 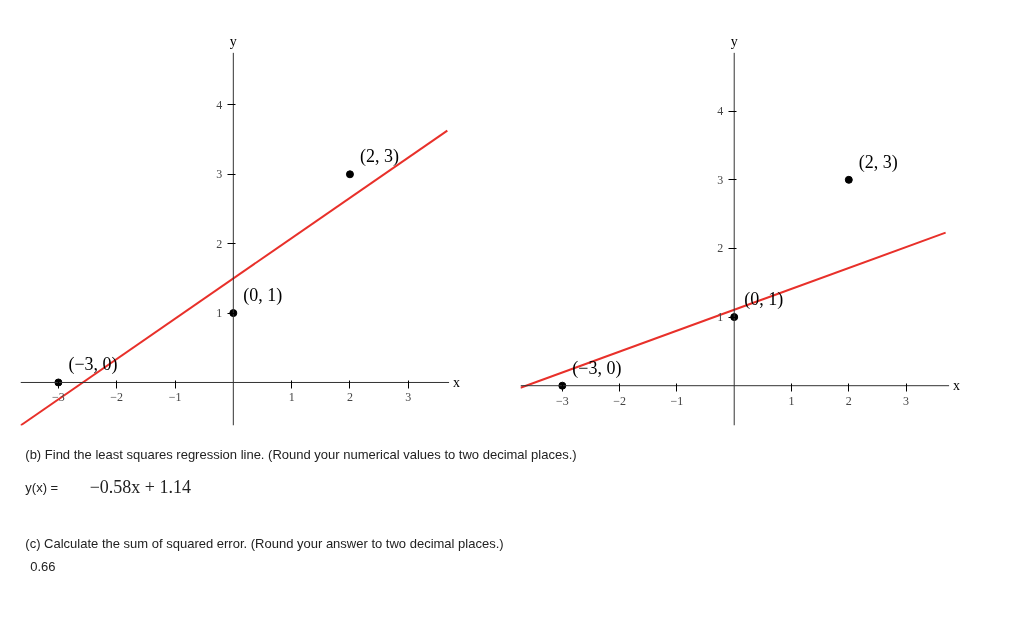 I want to click on annotation: (−3, 0), so click(x=597, y=368).